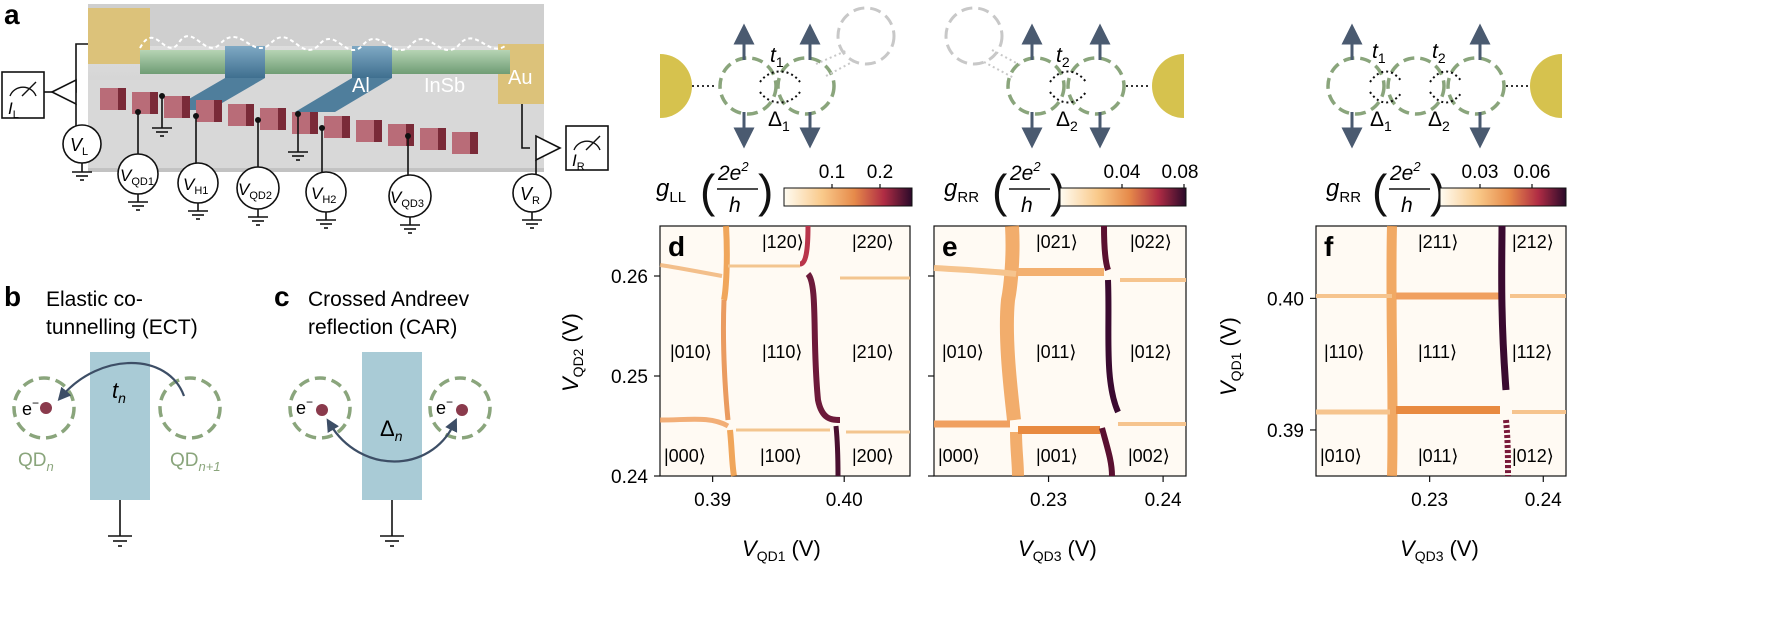  I want to click on state-label: |012⟩, so click(1151, 352).